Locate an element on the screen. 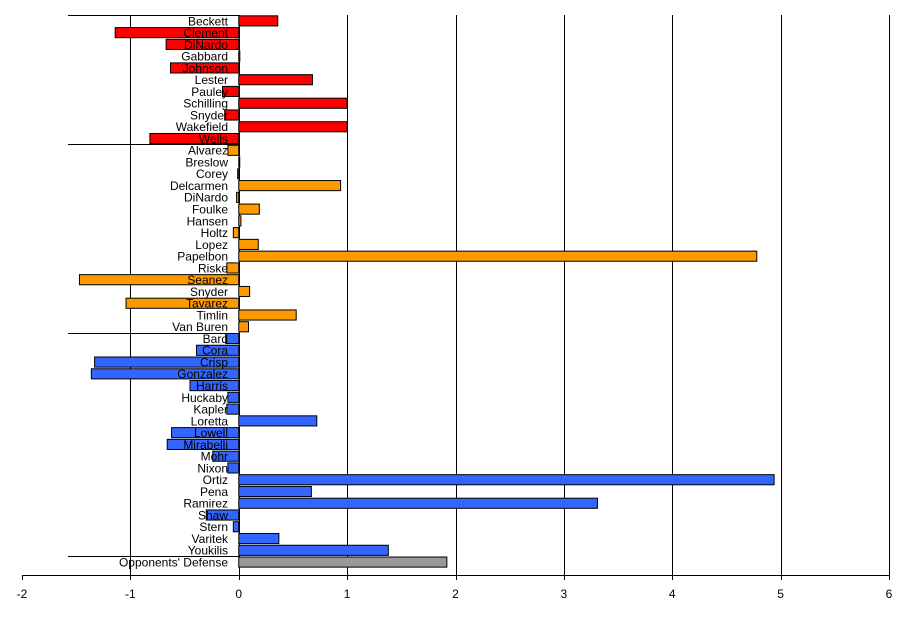 This screenshot has width=911, height=621. x-tick-label-8: 6 is located at coordinates (889, 594).